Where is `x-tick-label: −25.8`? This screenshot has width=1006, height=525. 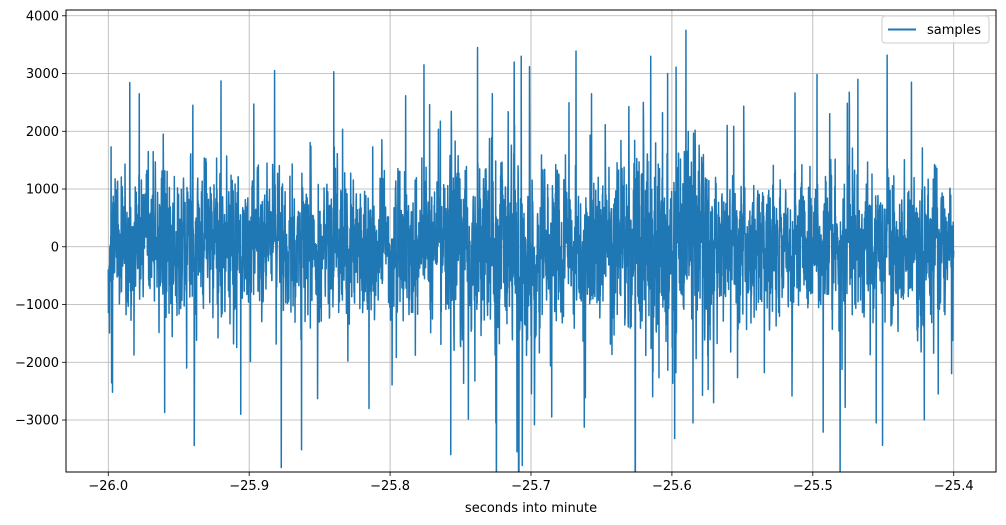
x-tick-label: −25.8 is located at coordinates (390, 486).